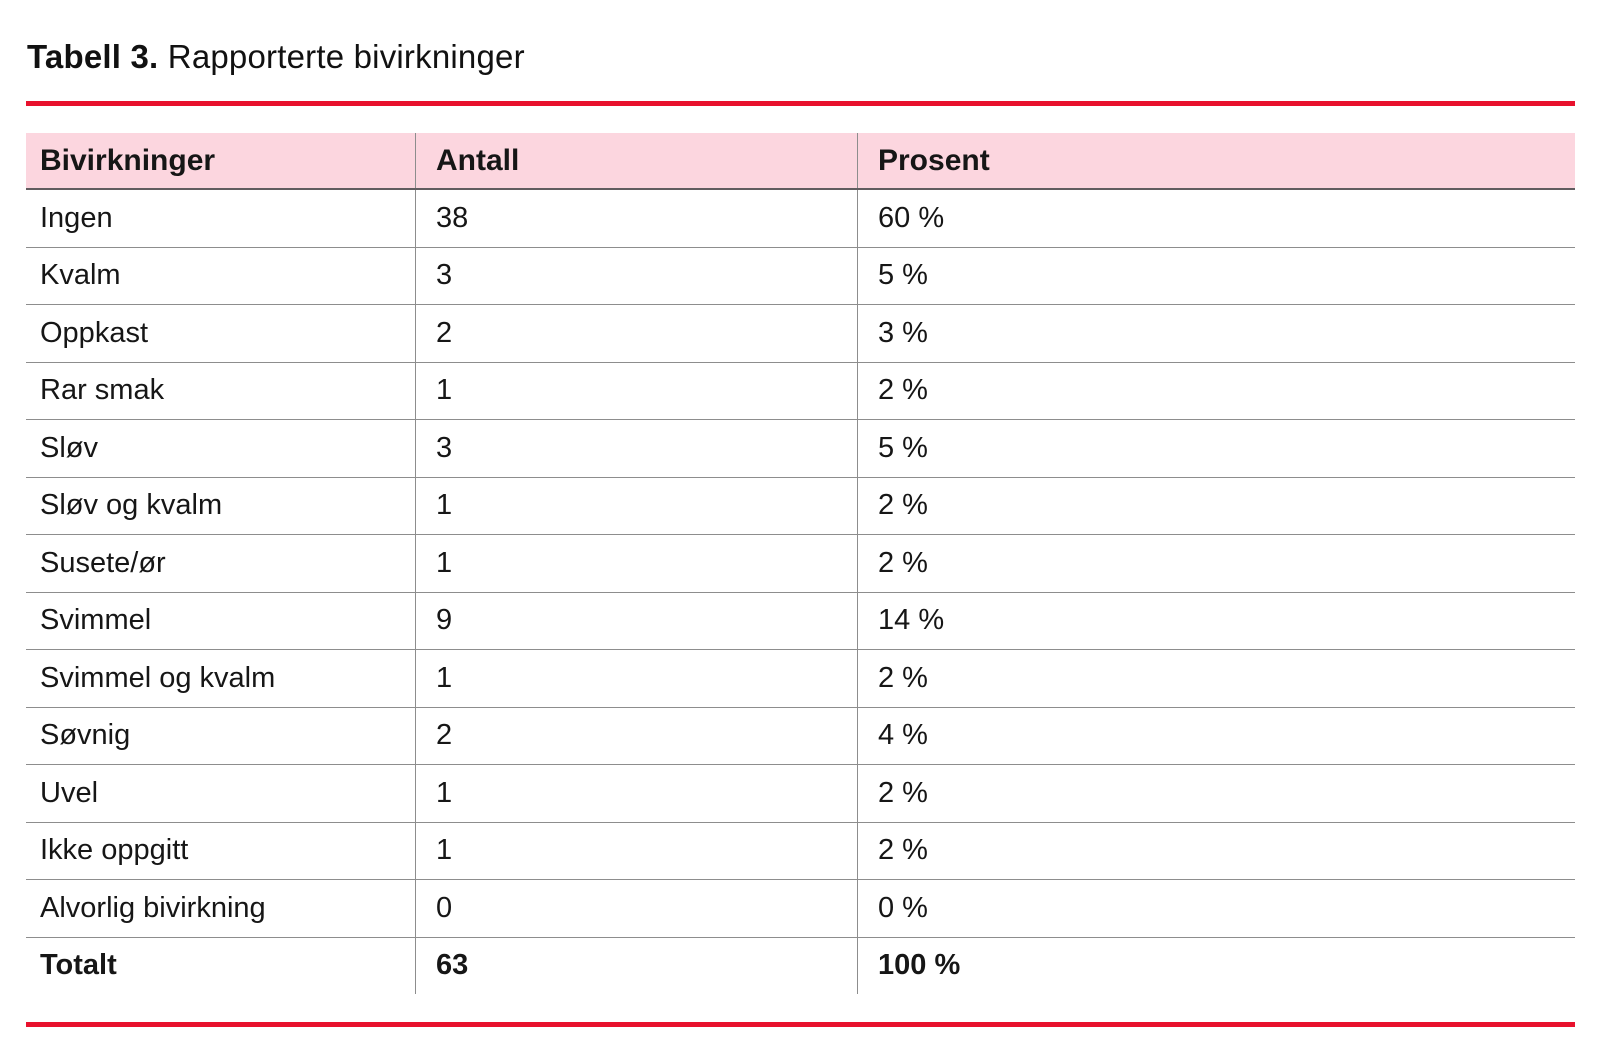 Image resolution: width=1600 pixels, height=1047 pixels. Describe the element at coordinates (69, 447) in the screenshot. I see `cell-bivirkning: Sløv` at that location.